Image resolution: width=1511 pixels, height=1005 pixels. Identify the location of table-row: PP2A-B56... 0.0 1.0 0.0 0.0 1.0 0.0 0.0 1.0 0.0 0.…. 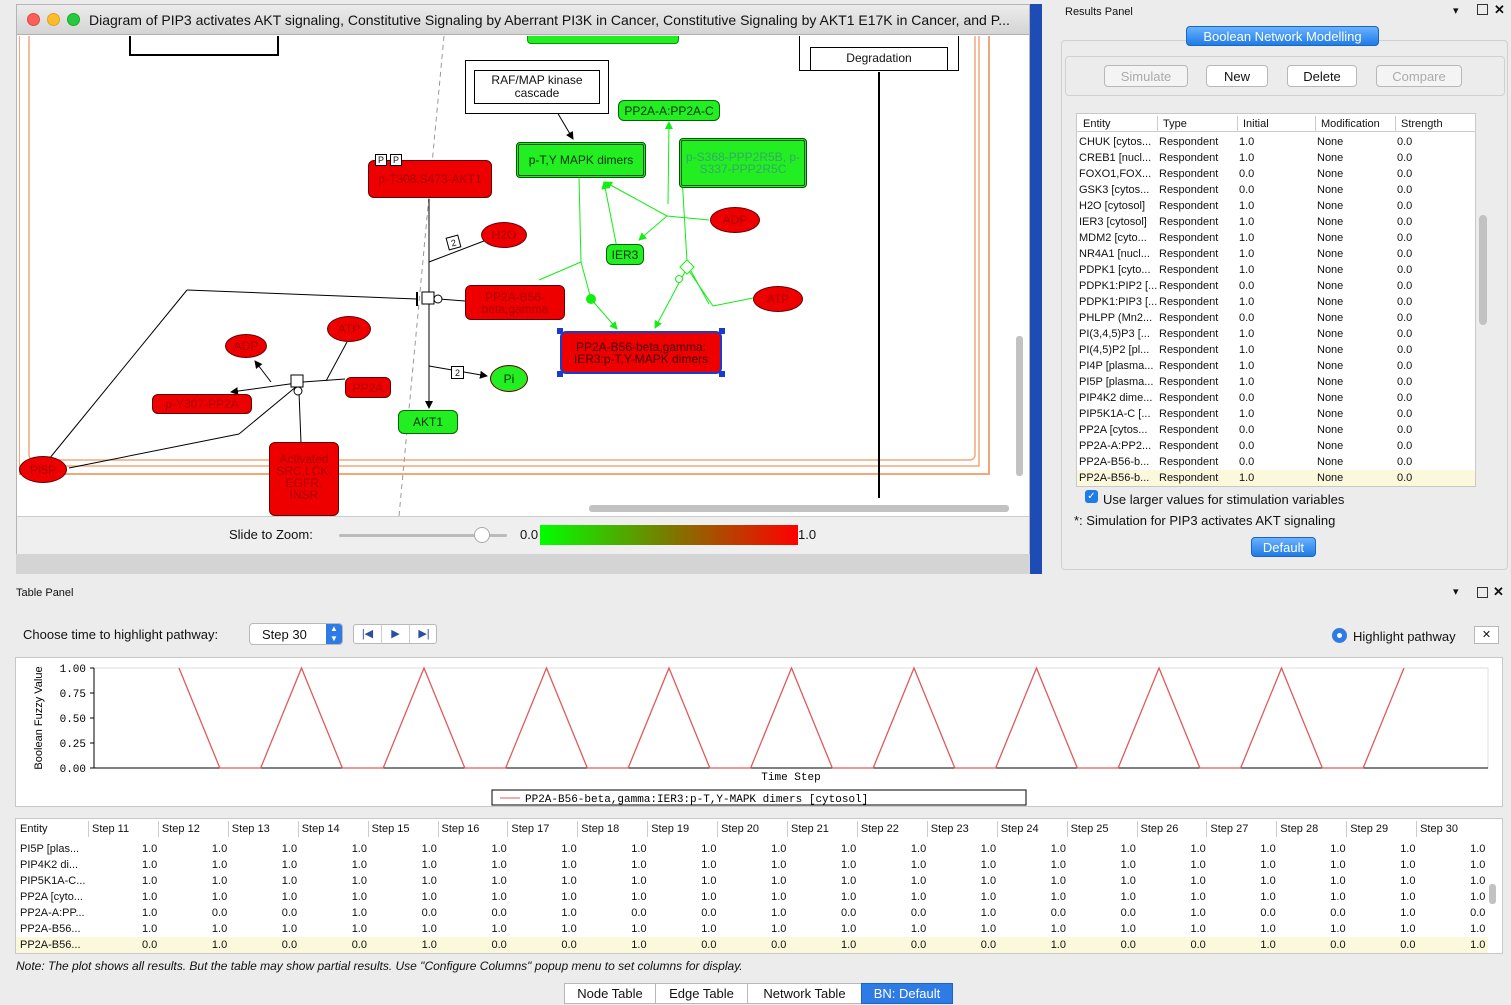
(752, 945).